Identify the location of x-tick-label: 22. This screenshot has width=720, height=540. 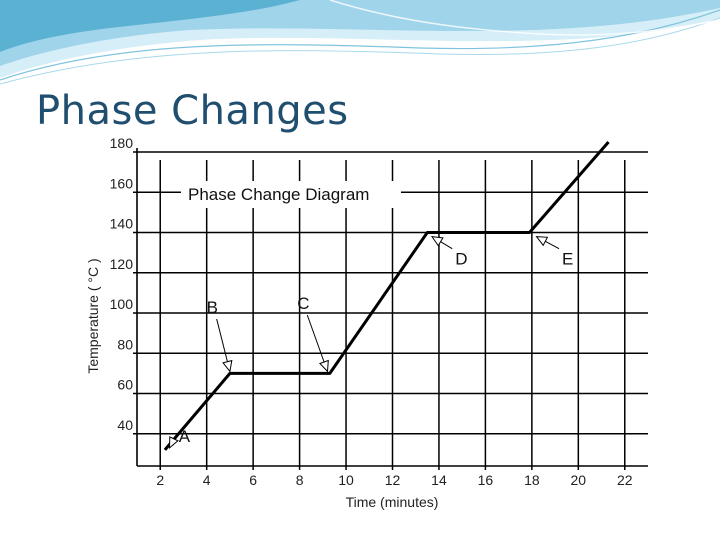
(625, 480).